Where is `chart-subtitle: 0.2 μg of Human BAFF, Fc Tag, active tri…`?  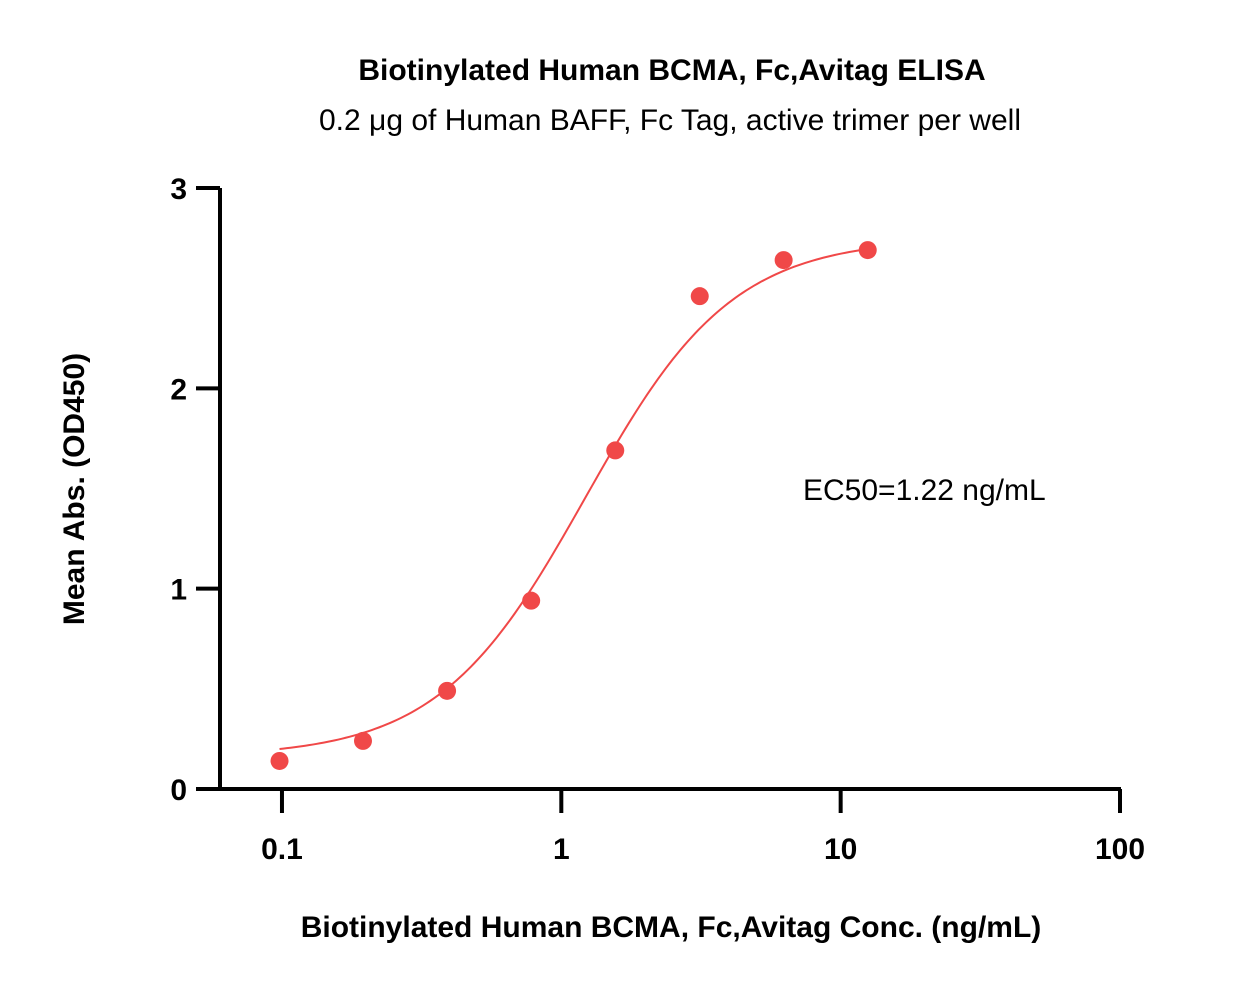 chart-subtitle: 0.2 μg of Human BAFF, Fc Tag, active tri… is located at coordinates (670, 120).